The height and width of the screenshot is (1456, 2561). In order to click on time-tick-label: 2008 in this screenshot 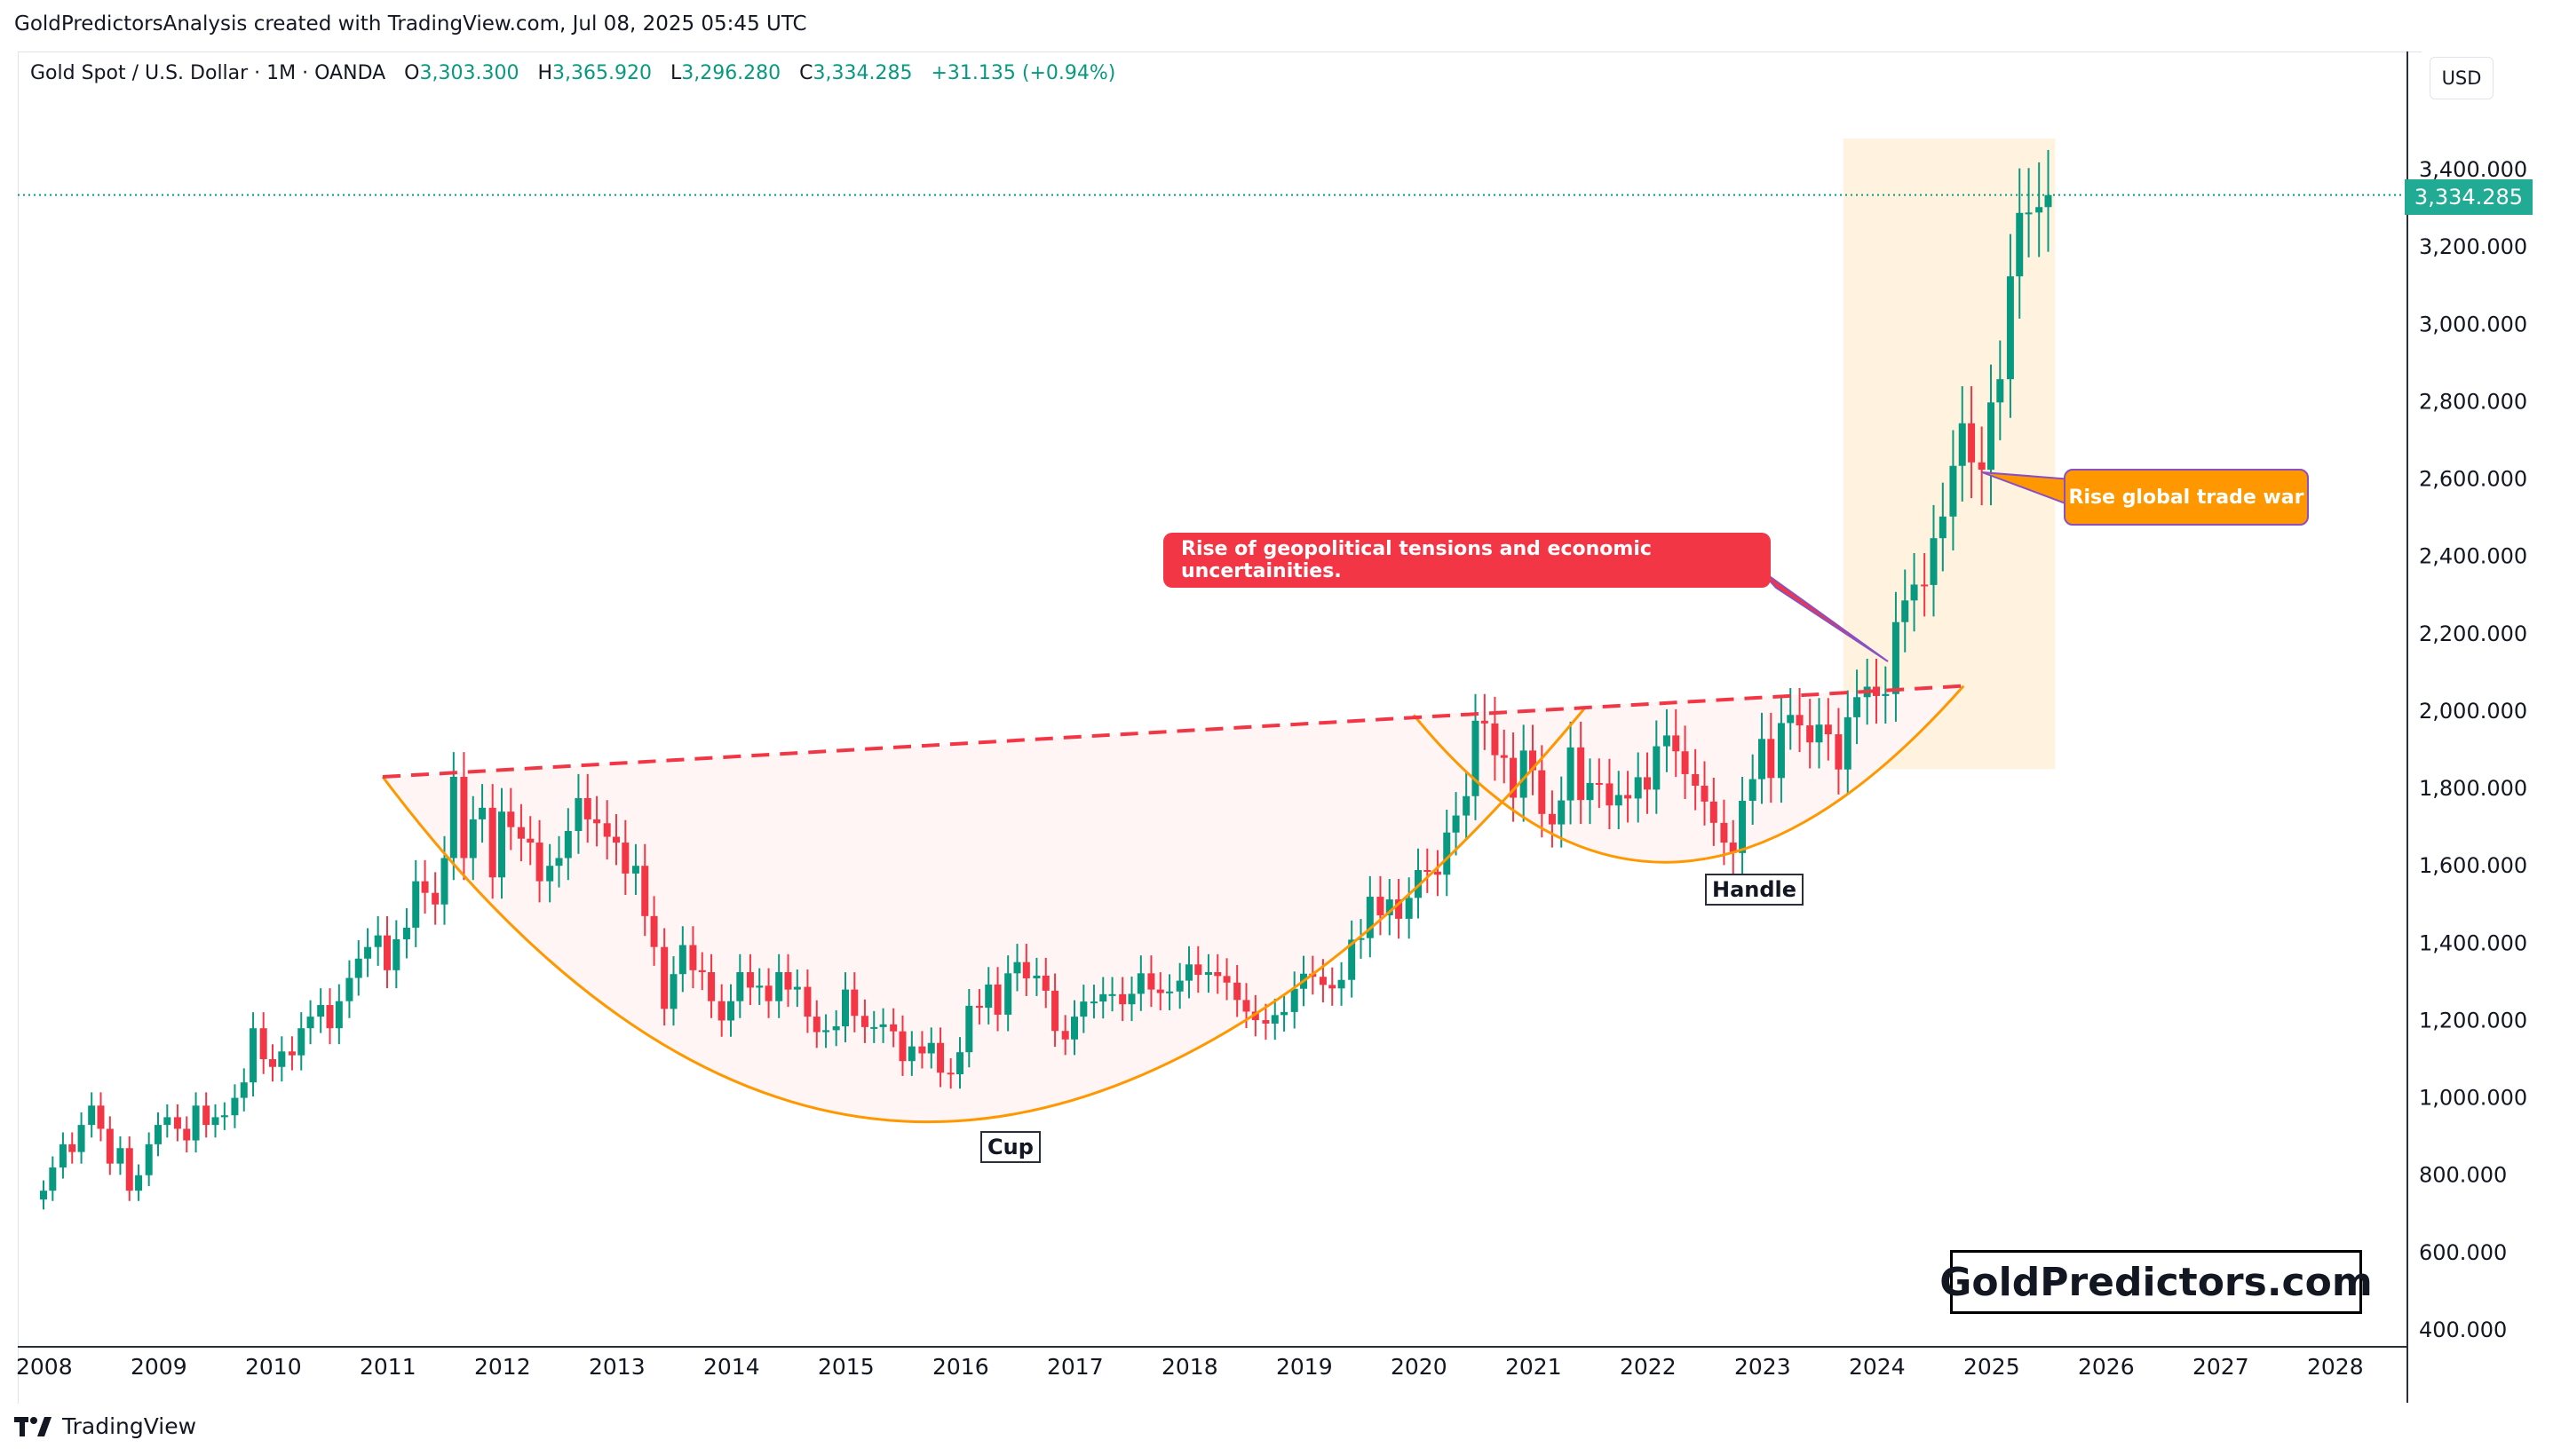, I will do `click(44, 1367)`.